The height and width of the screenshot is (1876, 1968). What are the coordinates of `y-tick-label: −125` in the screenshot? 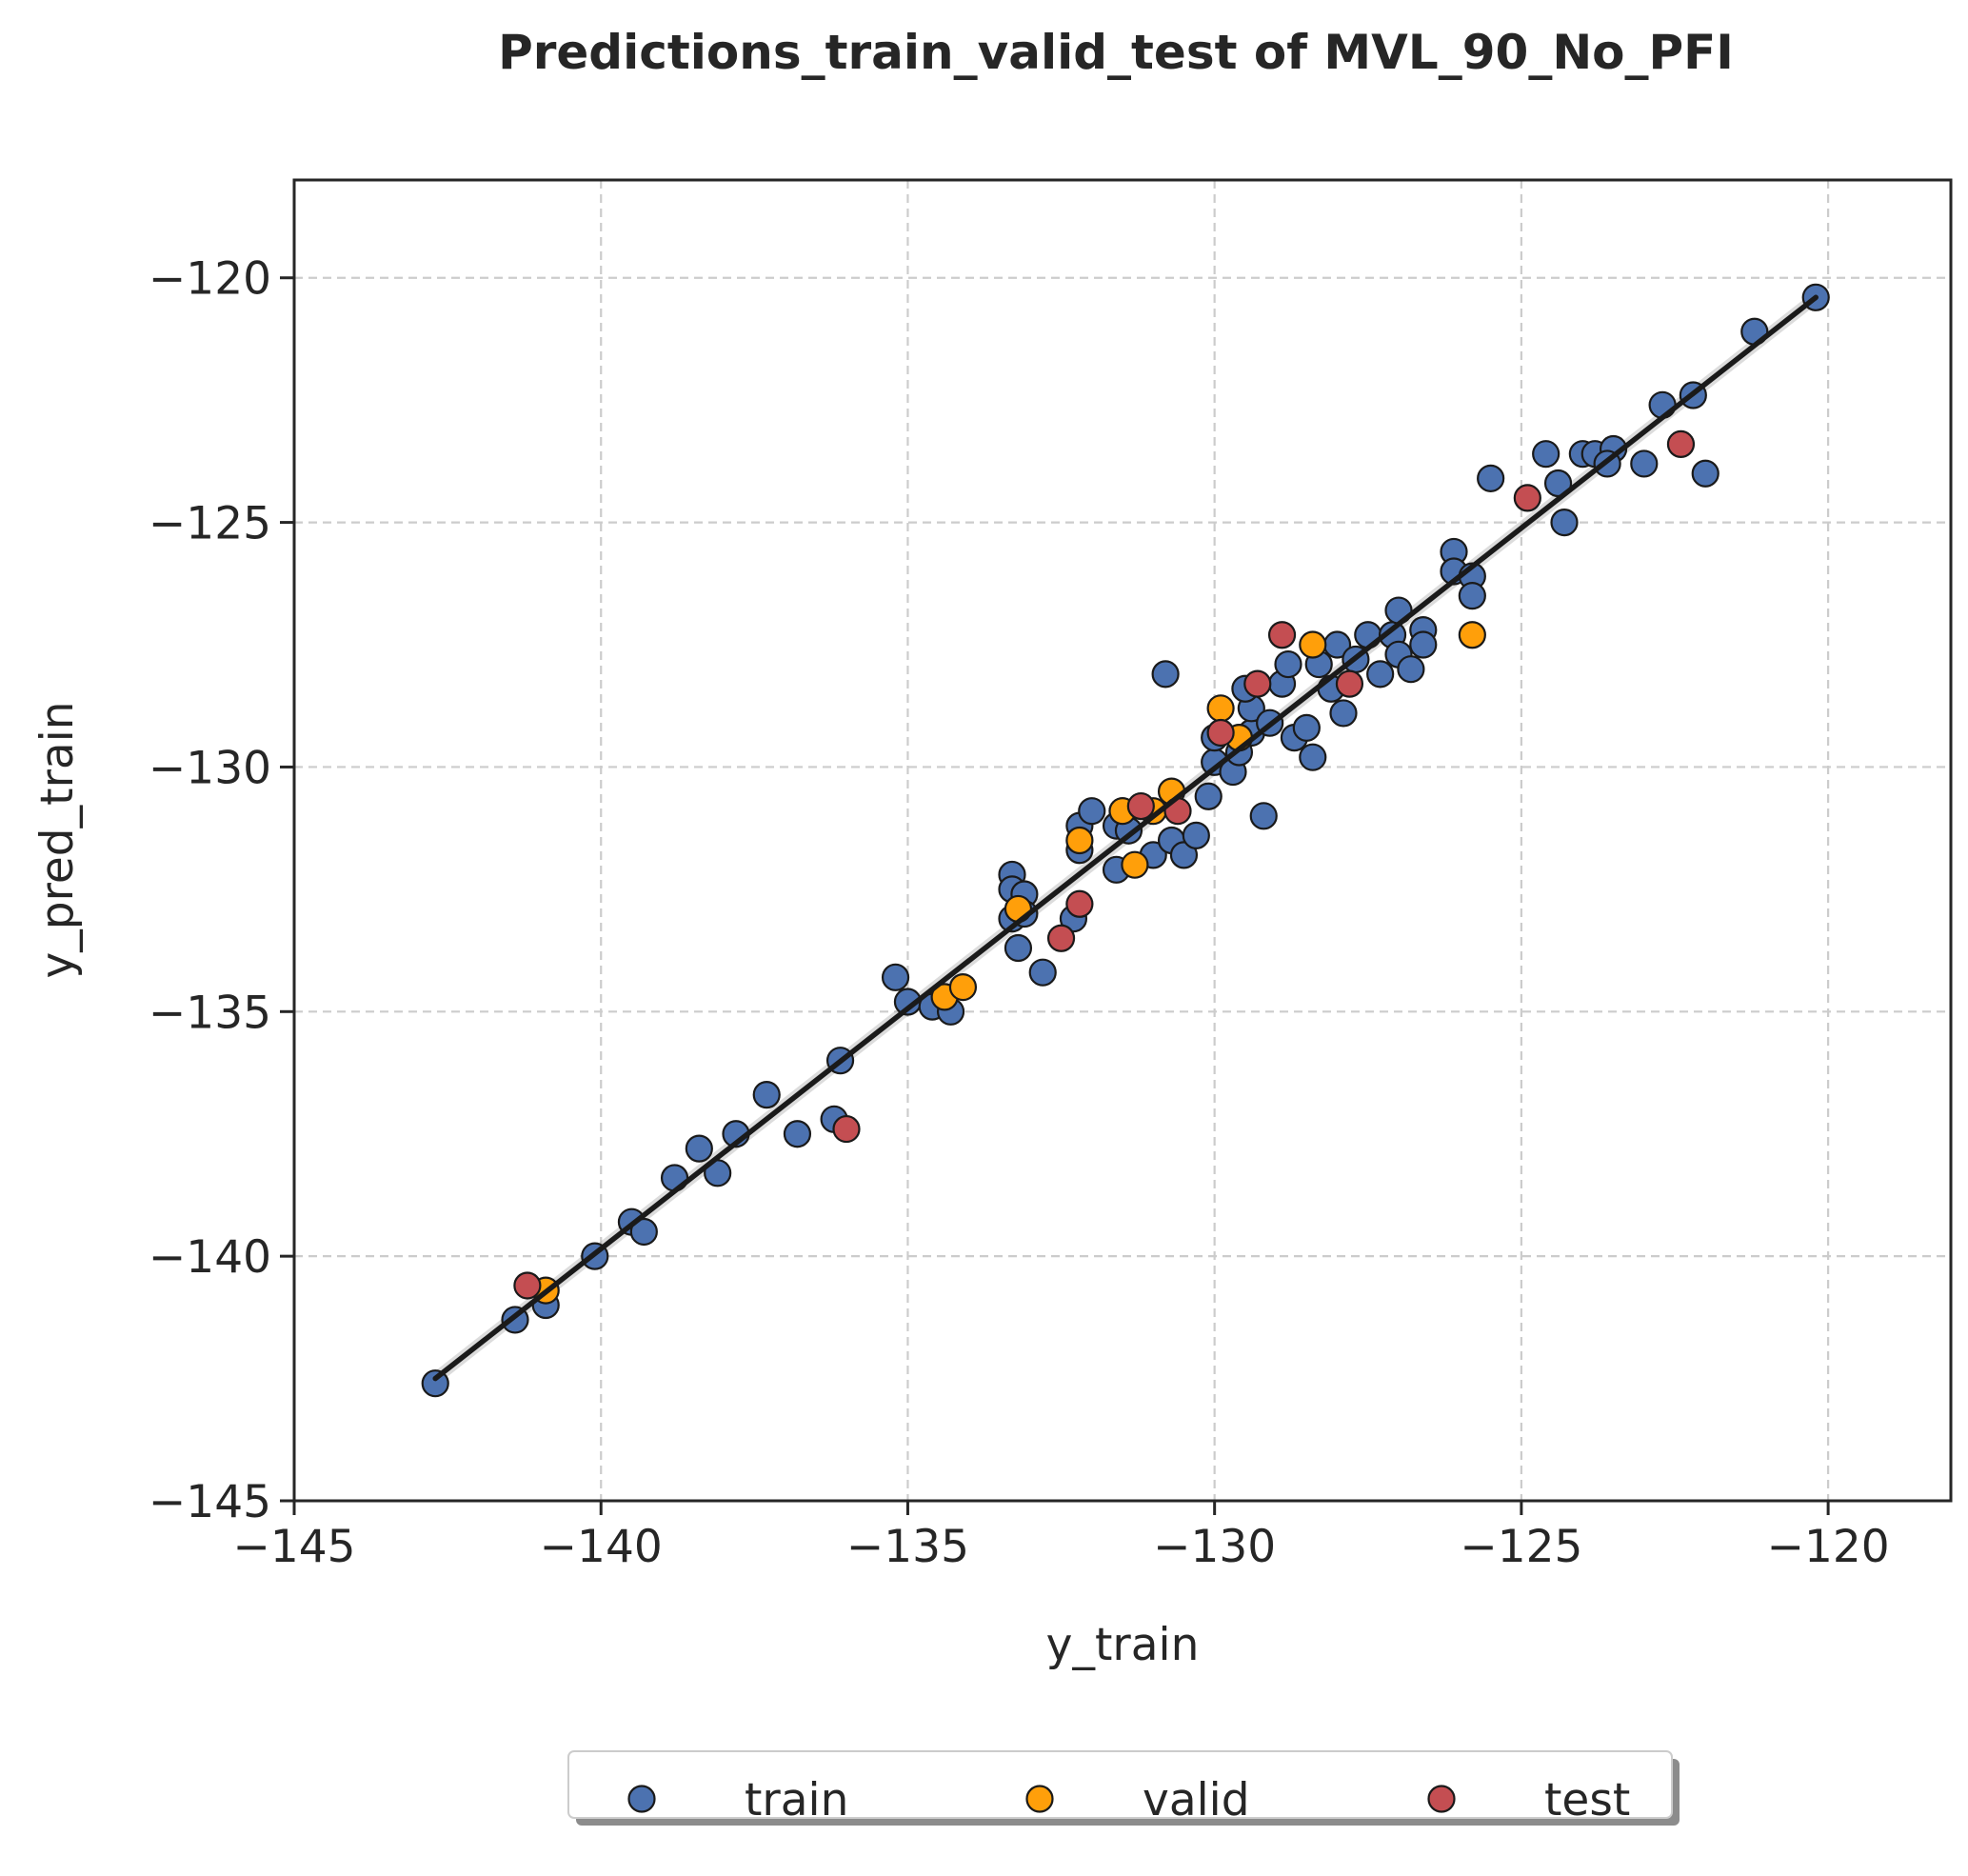 It's located at (210, 524).